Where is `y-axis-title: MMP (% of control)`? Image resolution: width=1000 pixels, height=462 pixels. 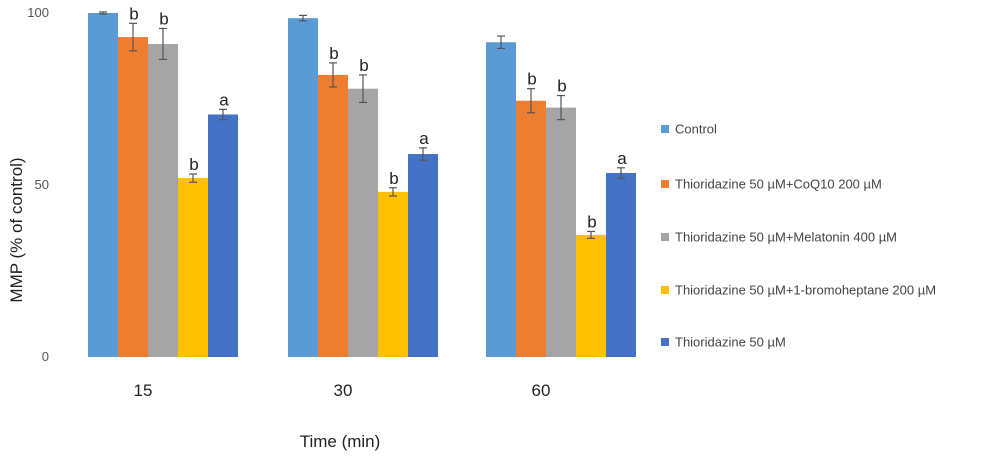
y-axis-title: MMP (% of control) is located at coordinates (16, 229).